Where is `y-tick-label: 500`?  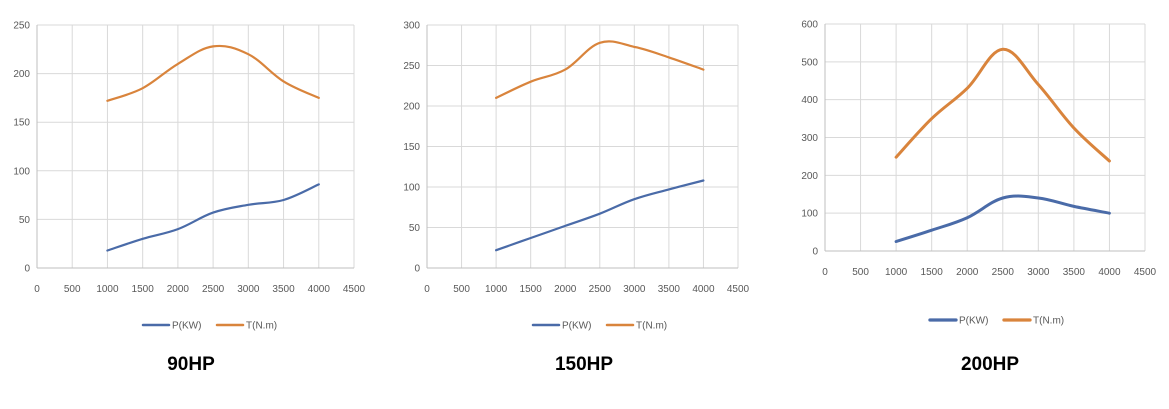 y-tick-label: 500 is located at coordinates (809, 62).